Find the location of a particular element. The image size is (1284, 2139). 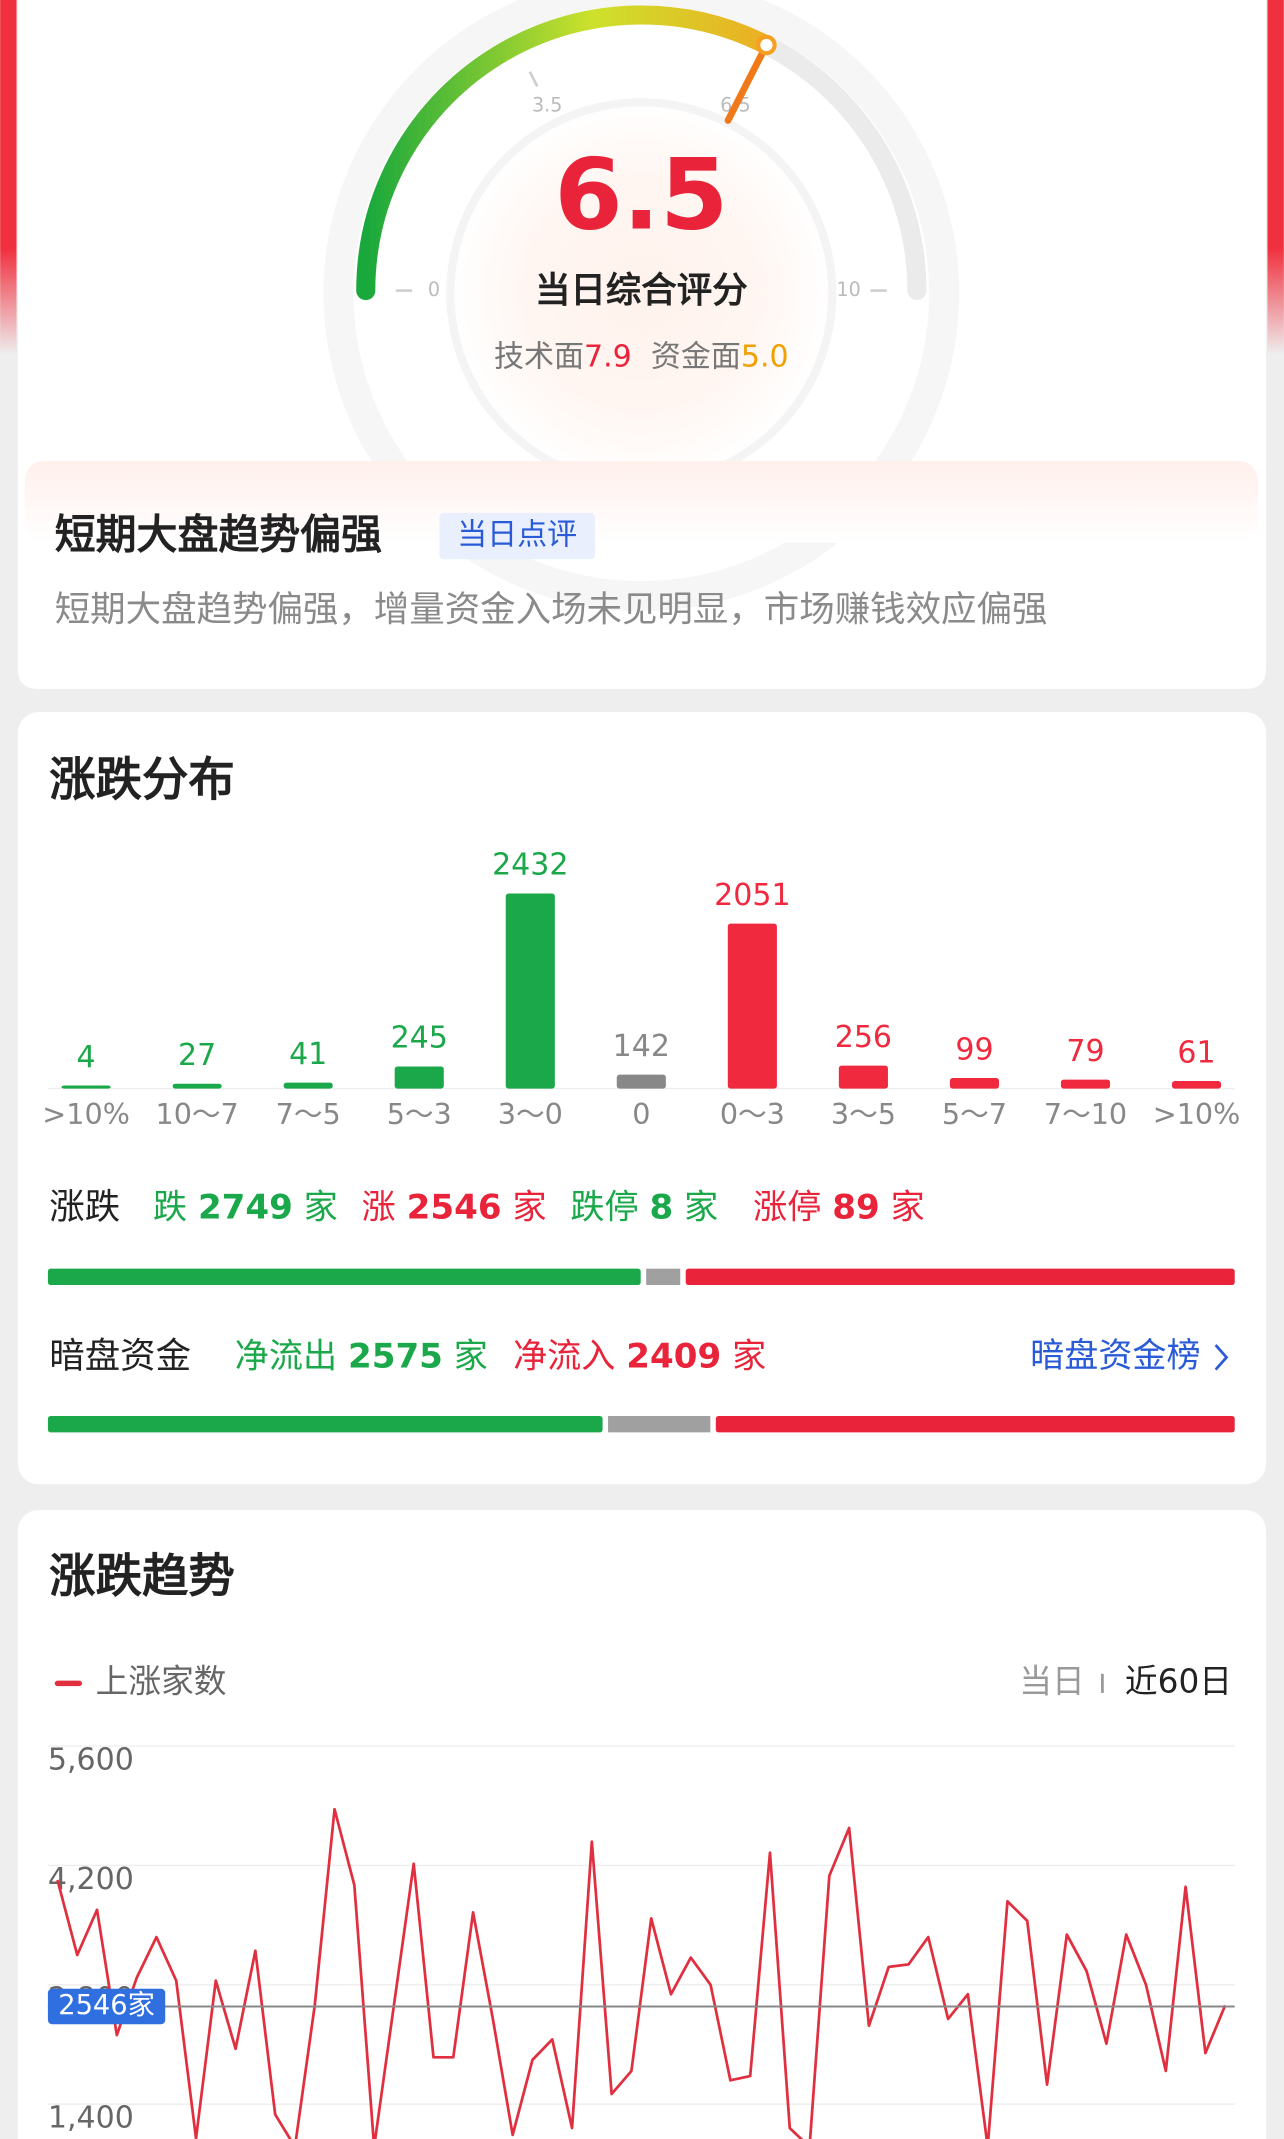

score-label: 当日综合评分 is located at coordinates (641, 290).